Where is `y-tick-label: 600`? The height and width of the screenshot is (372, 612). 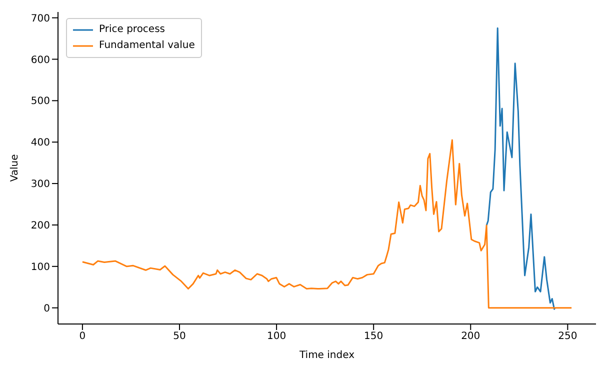 y-tick-label: 600 is located at coordinates (40, 60).